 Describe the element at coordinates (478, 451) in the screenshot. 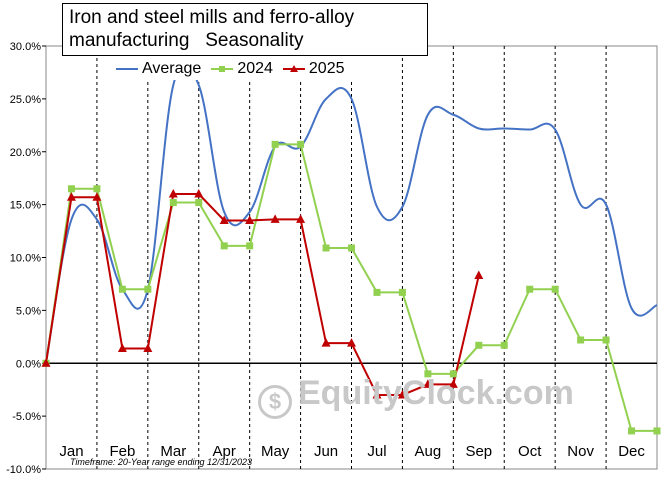

I see `x-tick-label: Sep` at that location.